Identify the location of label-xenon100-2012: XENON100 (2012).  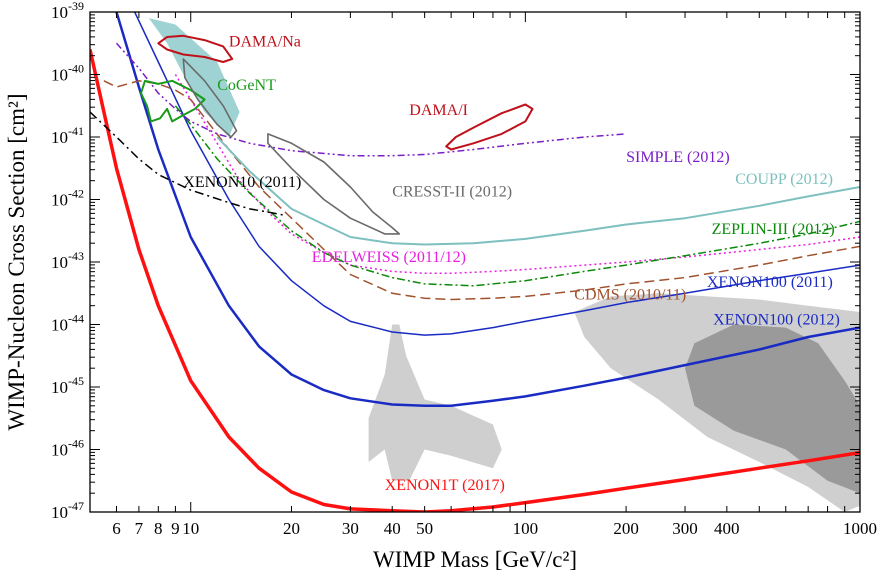
(776, 320).